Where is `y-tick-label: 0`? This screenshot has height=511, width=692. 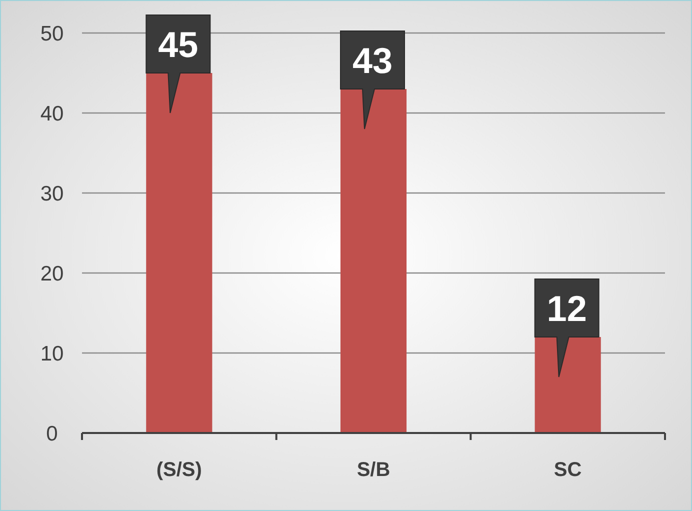 y-tick-label: 0 is located at coordinates (52, 434).